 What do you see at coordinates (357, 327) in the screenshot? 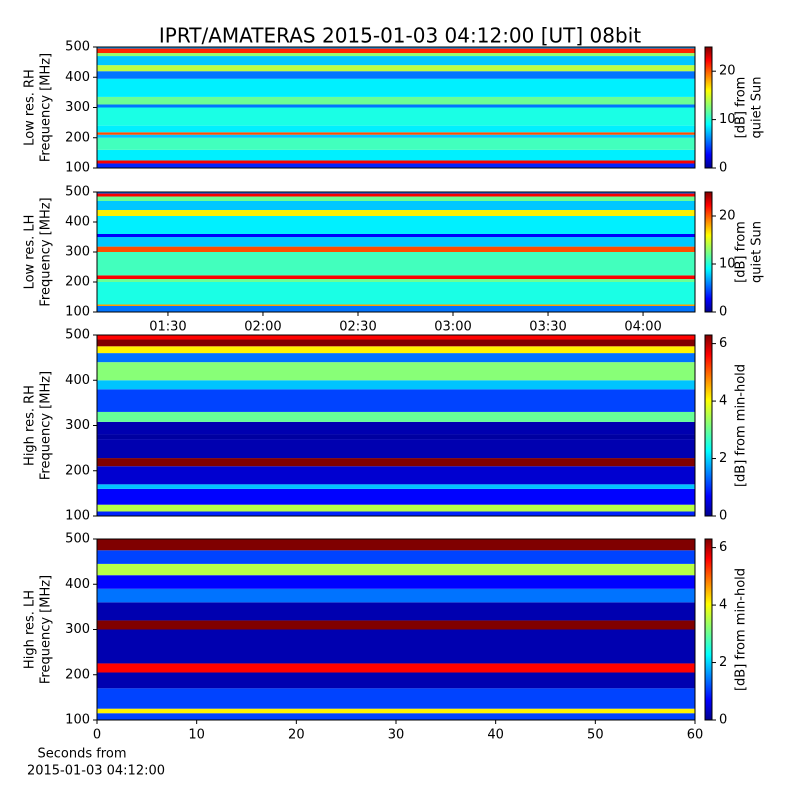
I see `x-tick-label: 02:30` at bounding box center [357, 327].